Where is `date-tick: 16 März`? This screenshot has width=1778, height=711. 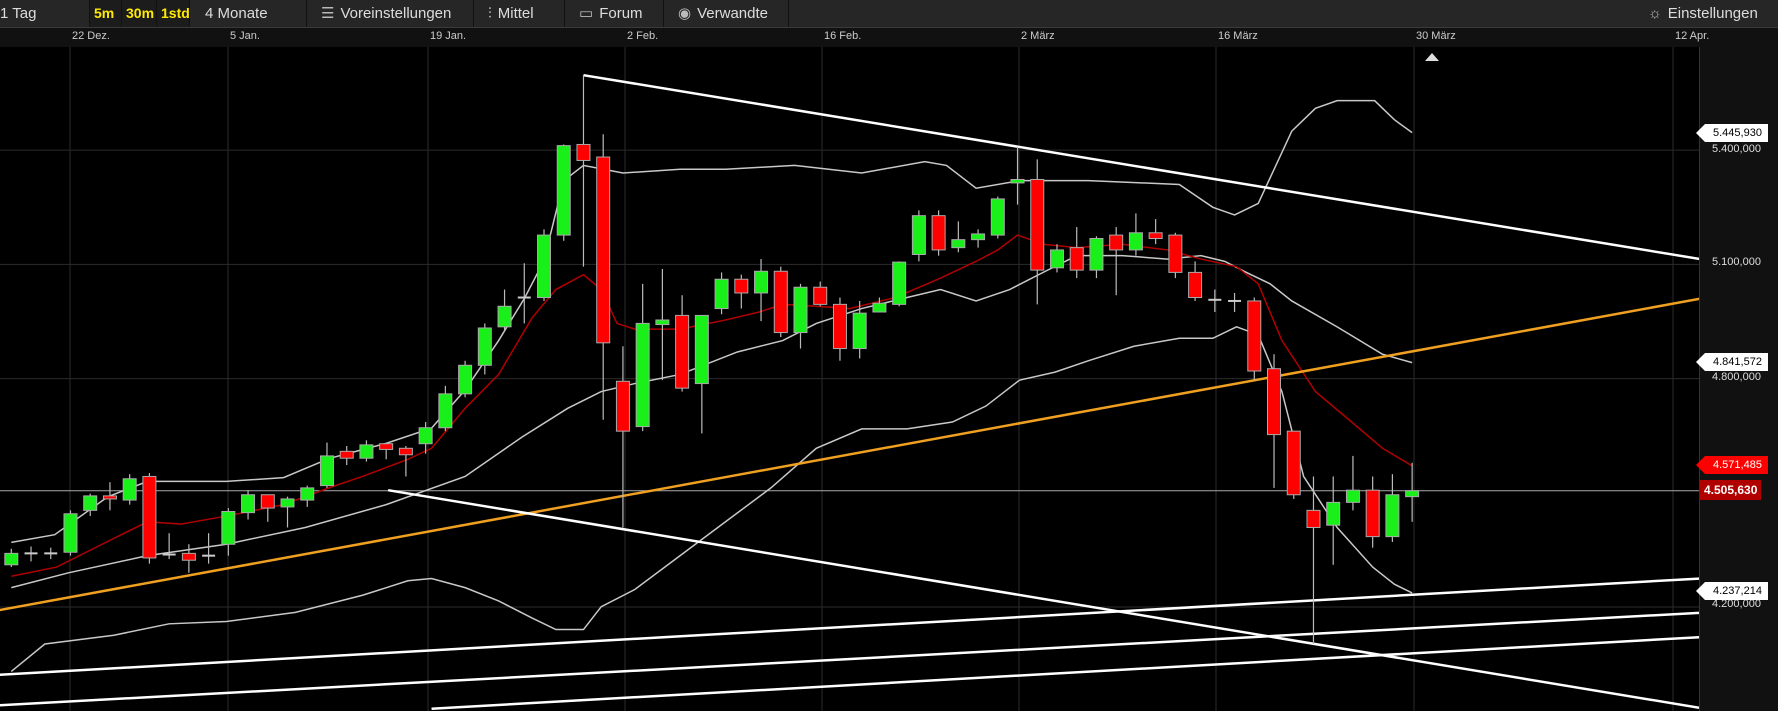
date-tick: 16 März is located at coordinates (1238, 36).